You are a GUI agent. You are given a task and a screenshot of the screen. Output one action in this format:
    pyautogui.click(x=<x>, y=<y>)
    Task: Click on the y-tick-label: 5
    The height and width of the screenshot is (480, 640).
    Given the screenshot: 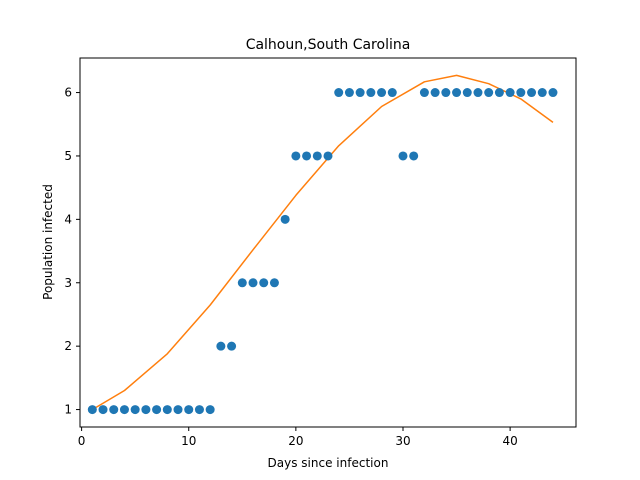 What is the action you would take?
    pyautogui.click(x=68, y=156)
    